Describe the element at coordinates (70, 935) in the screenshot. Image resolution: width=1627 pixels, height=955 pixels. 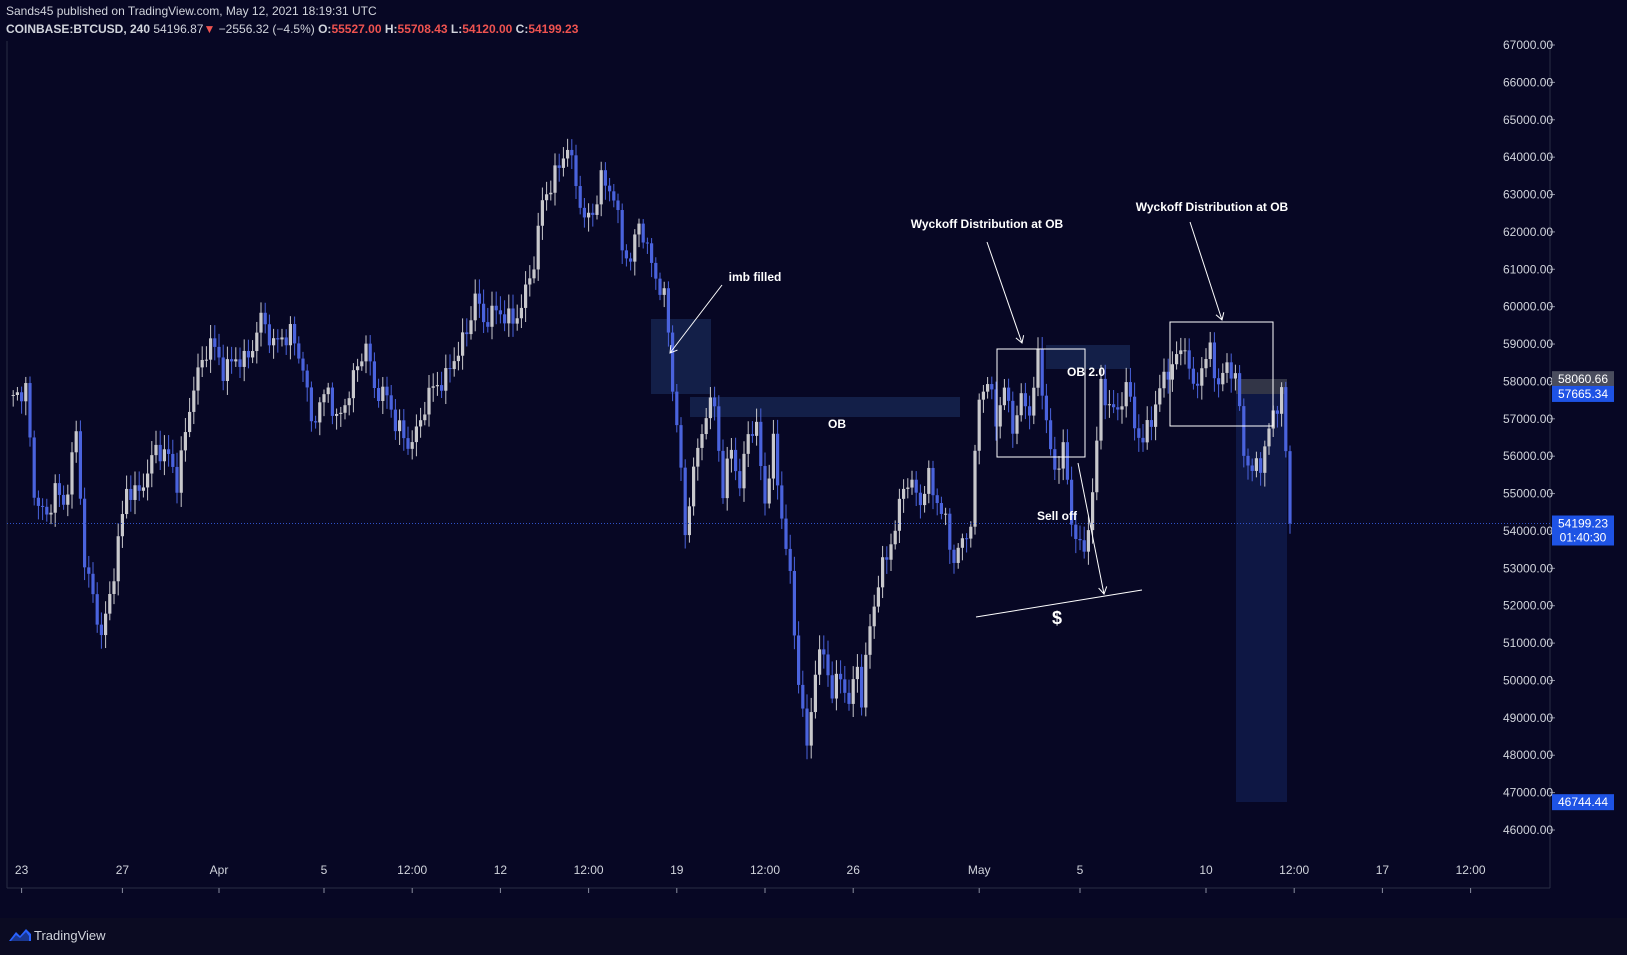
I see `tradingview-brand: TradingView` at that location.